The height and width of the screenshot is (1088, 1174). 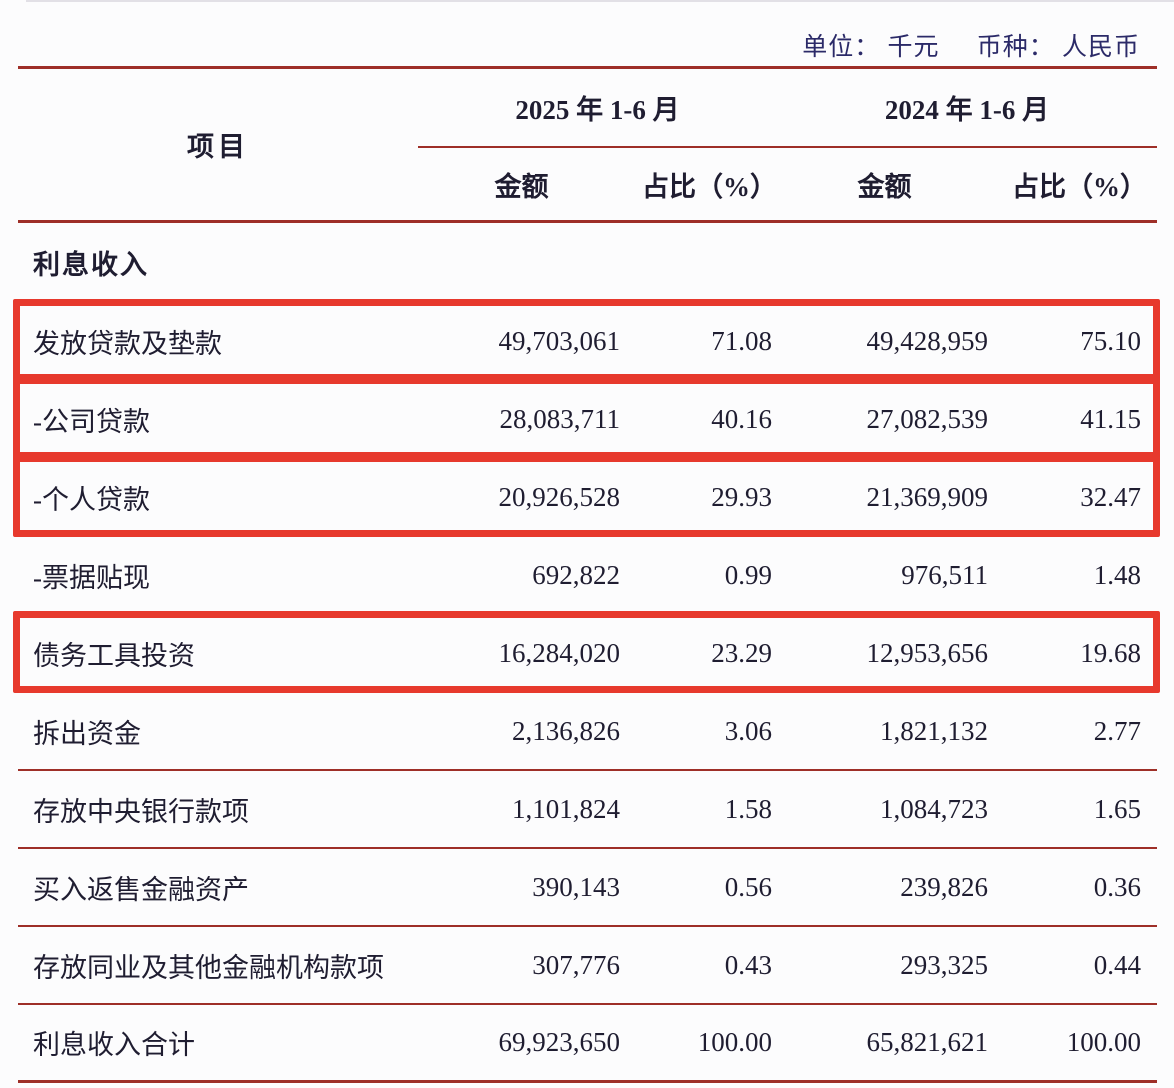 I want to click on table-row-deposits-with-banks-and-other-fi: 存放同业及其他金融机构款项 307,776 0.43 293,325 0.44, so click(x=587, y=966).